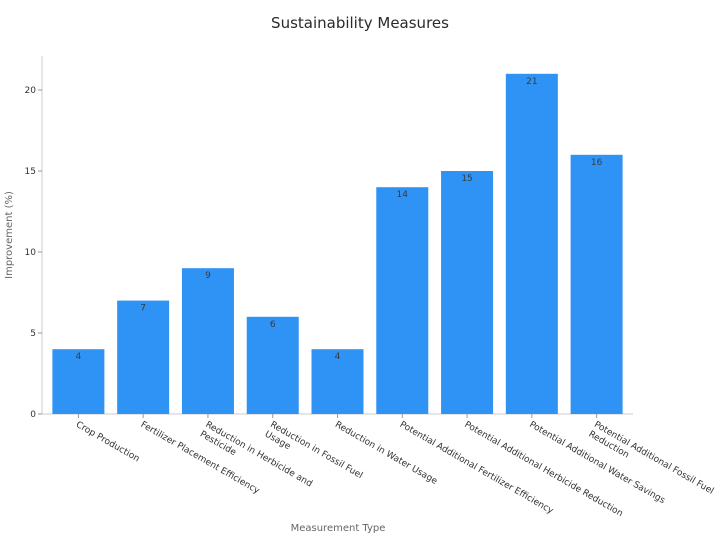 The height and width of the screenshot is (540, 720). What do you see at coordinates (31, 91) in the screenshot?
I see `y-tick-label: 20` at bounding box center [31, 91].